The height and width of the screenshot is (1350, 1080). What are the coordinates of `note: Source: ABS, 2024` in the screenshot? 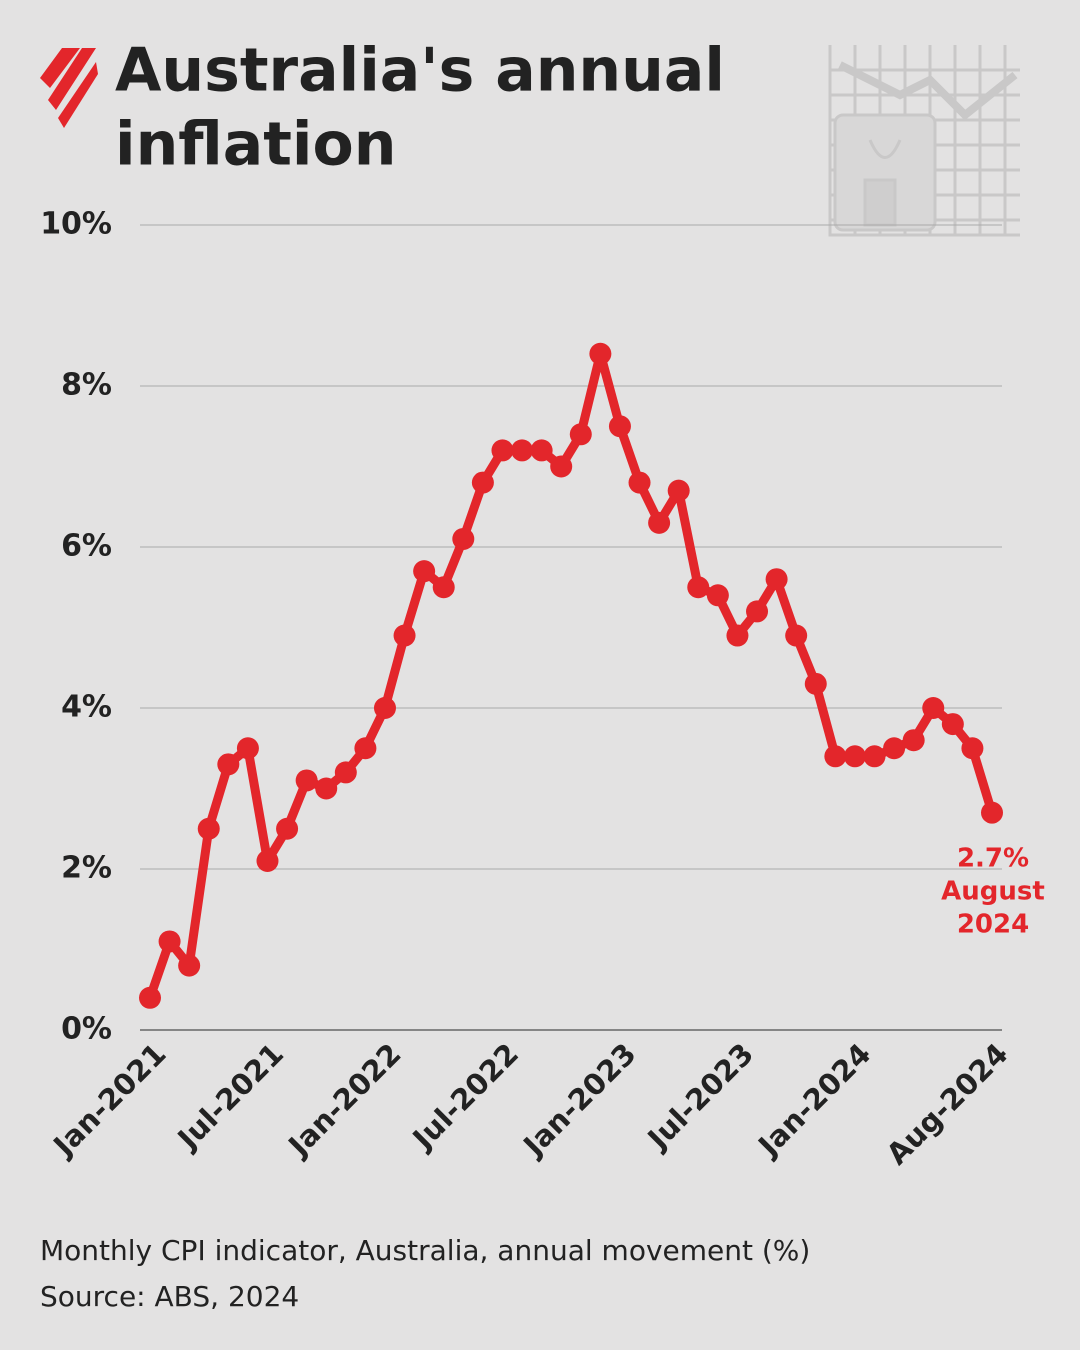 It's located at (169, 1296).